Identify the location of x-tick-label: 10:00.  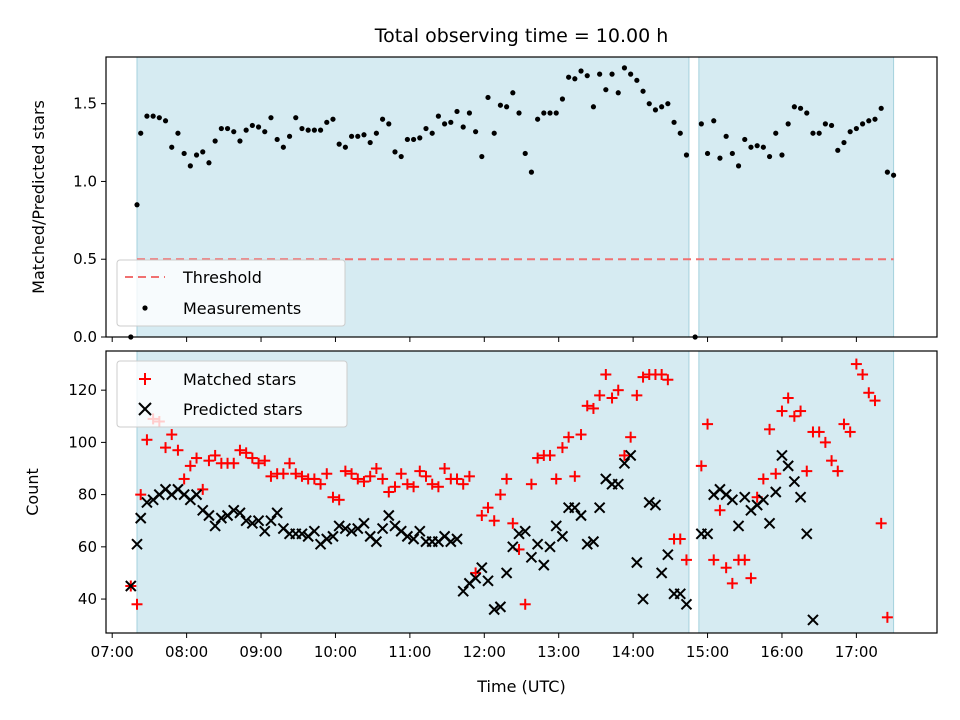
(335, 652).